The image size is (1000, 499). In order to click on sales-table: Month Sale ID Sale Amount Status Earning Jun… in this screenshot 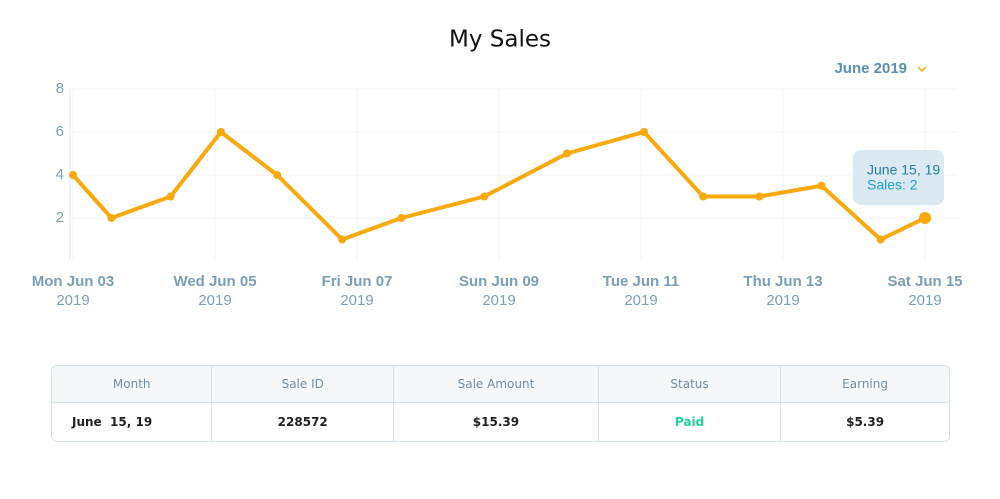, I will do `click(500, 403)`.